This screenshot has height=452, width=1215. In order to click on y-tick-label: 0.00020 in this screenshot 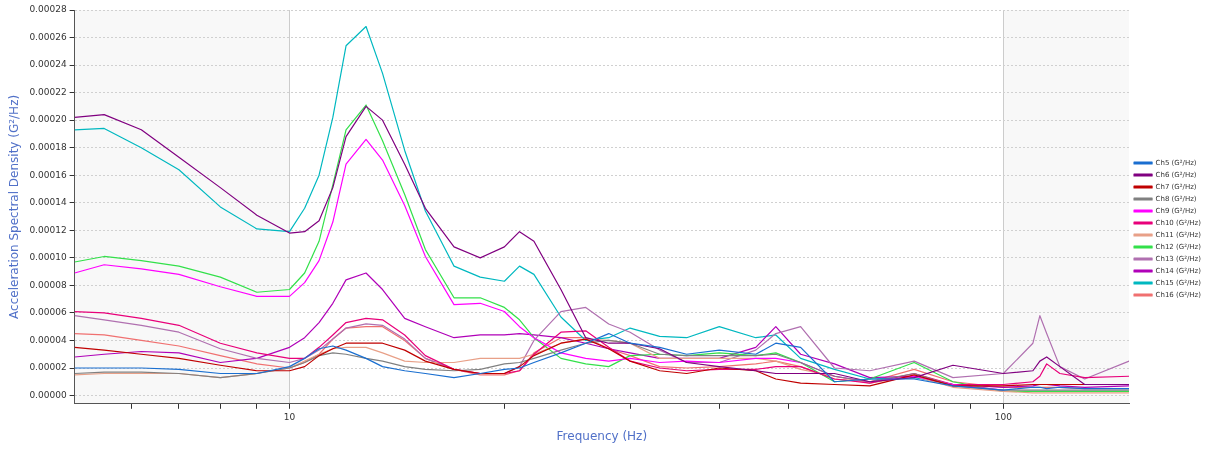, I will do `click(48, 119)`.